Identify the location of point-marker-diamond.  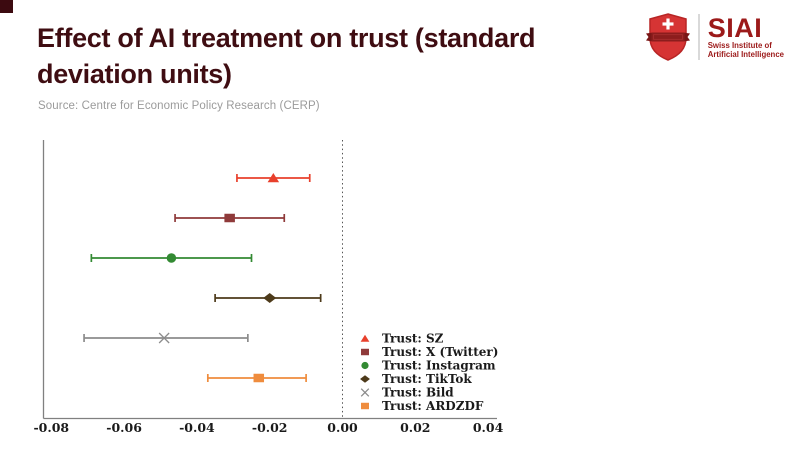
(270, 298).